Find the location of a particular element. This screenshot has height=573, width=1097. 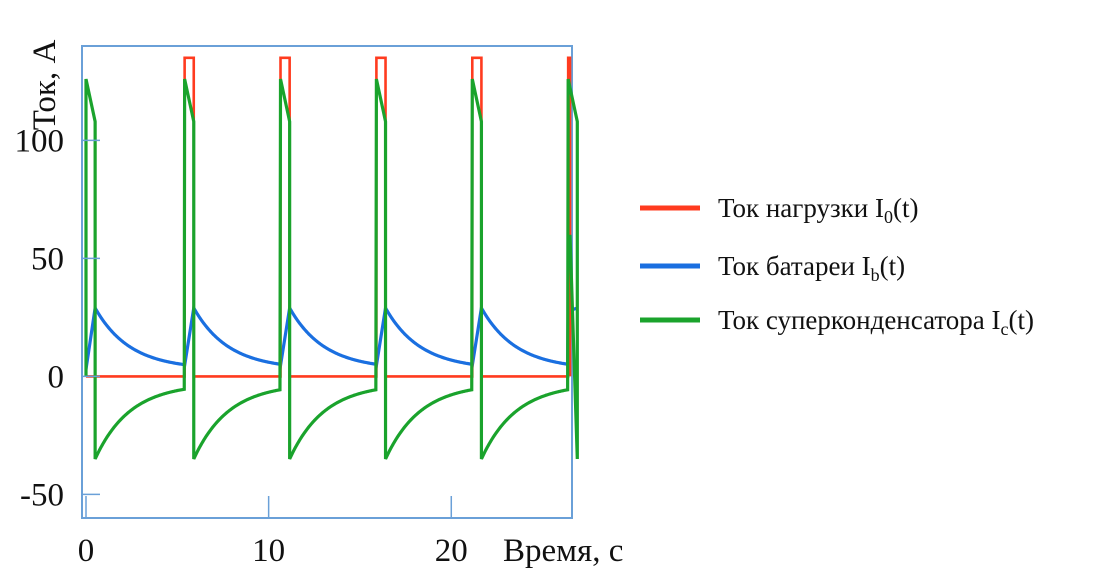

legend-label: Ток батареи Ib(t) is located at coordinates (811, 268).